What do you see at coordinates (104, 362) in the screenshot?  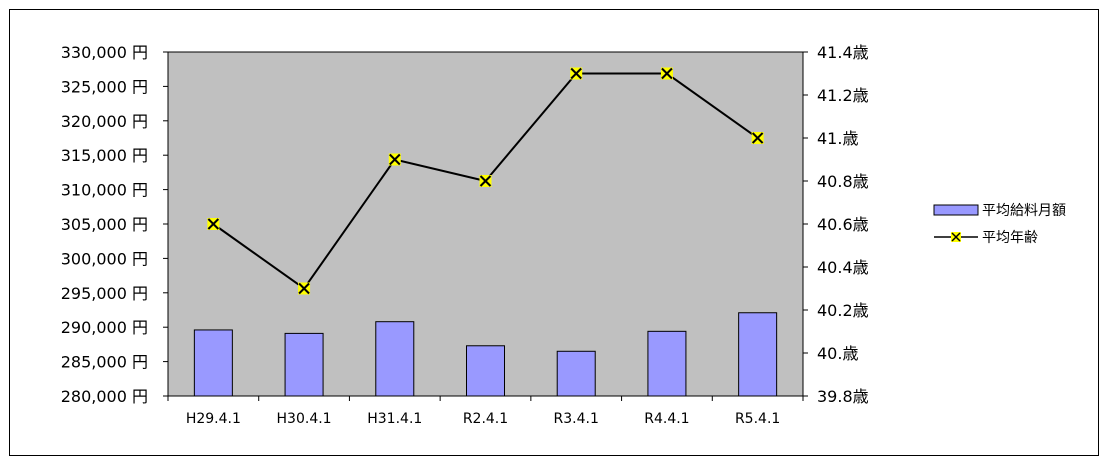 I see `left-tick-label: 285,000 円` at bounding box center [104, 362].